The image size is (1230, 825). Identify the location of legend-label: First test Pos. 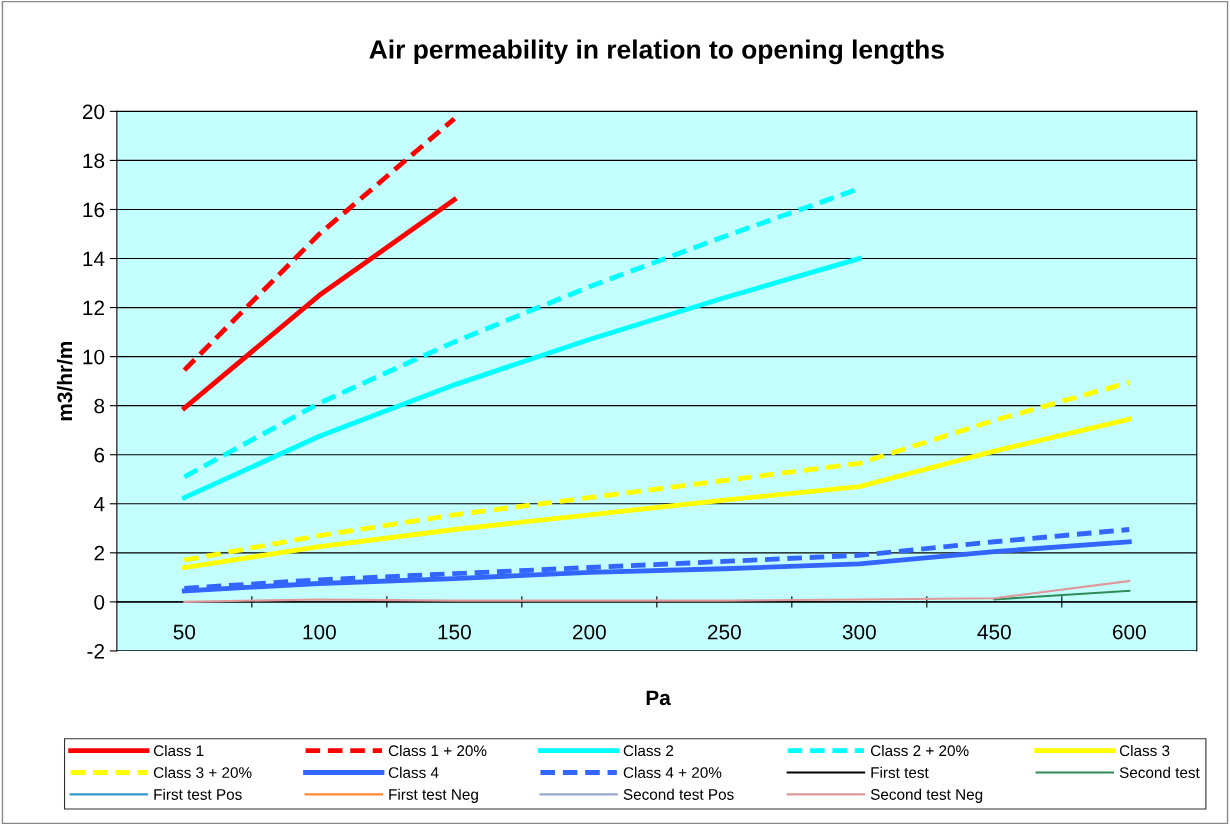
(198, 794).